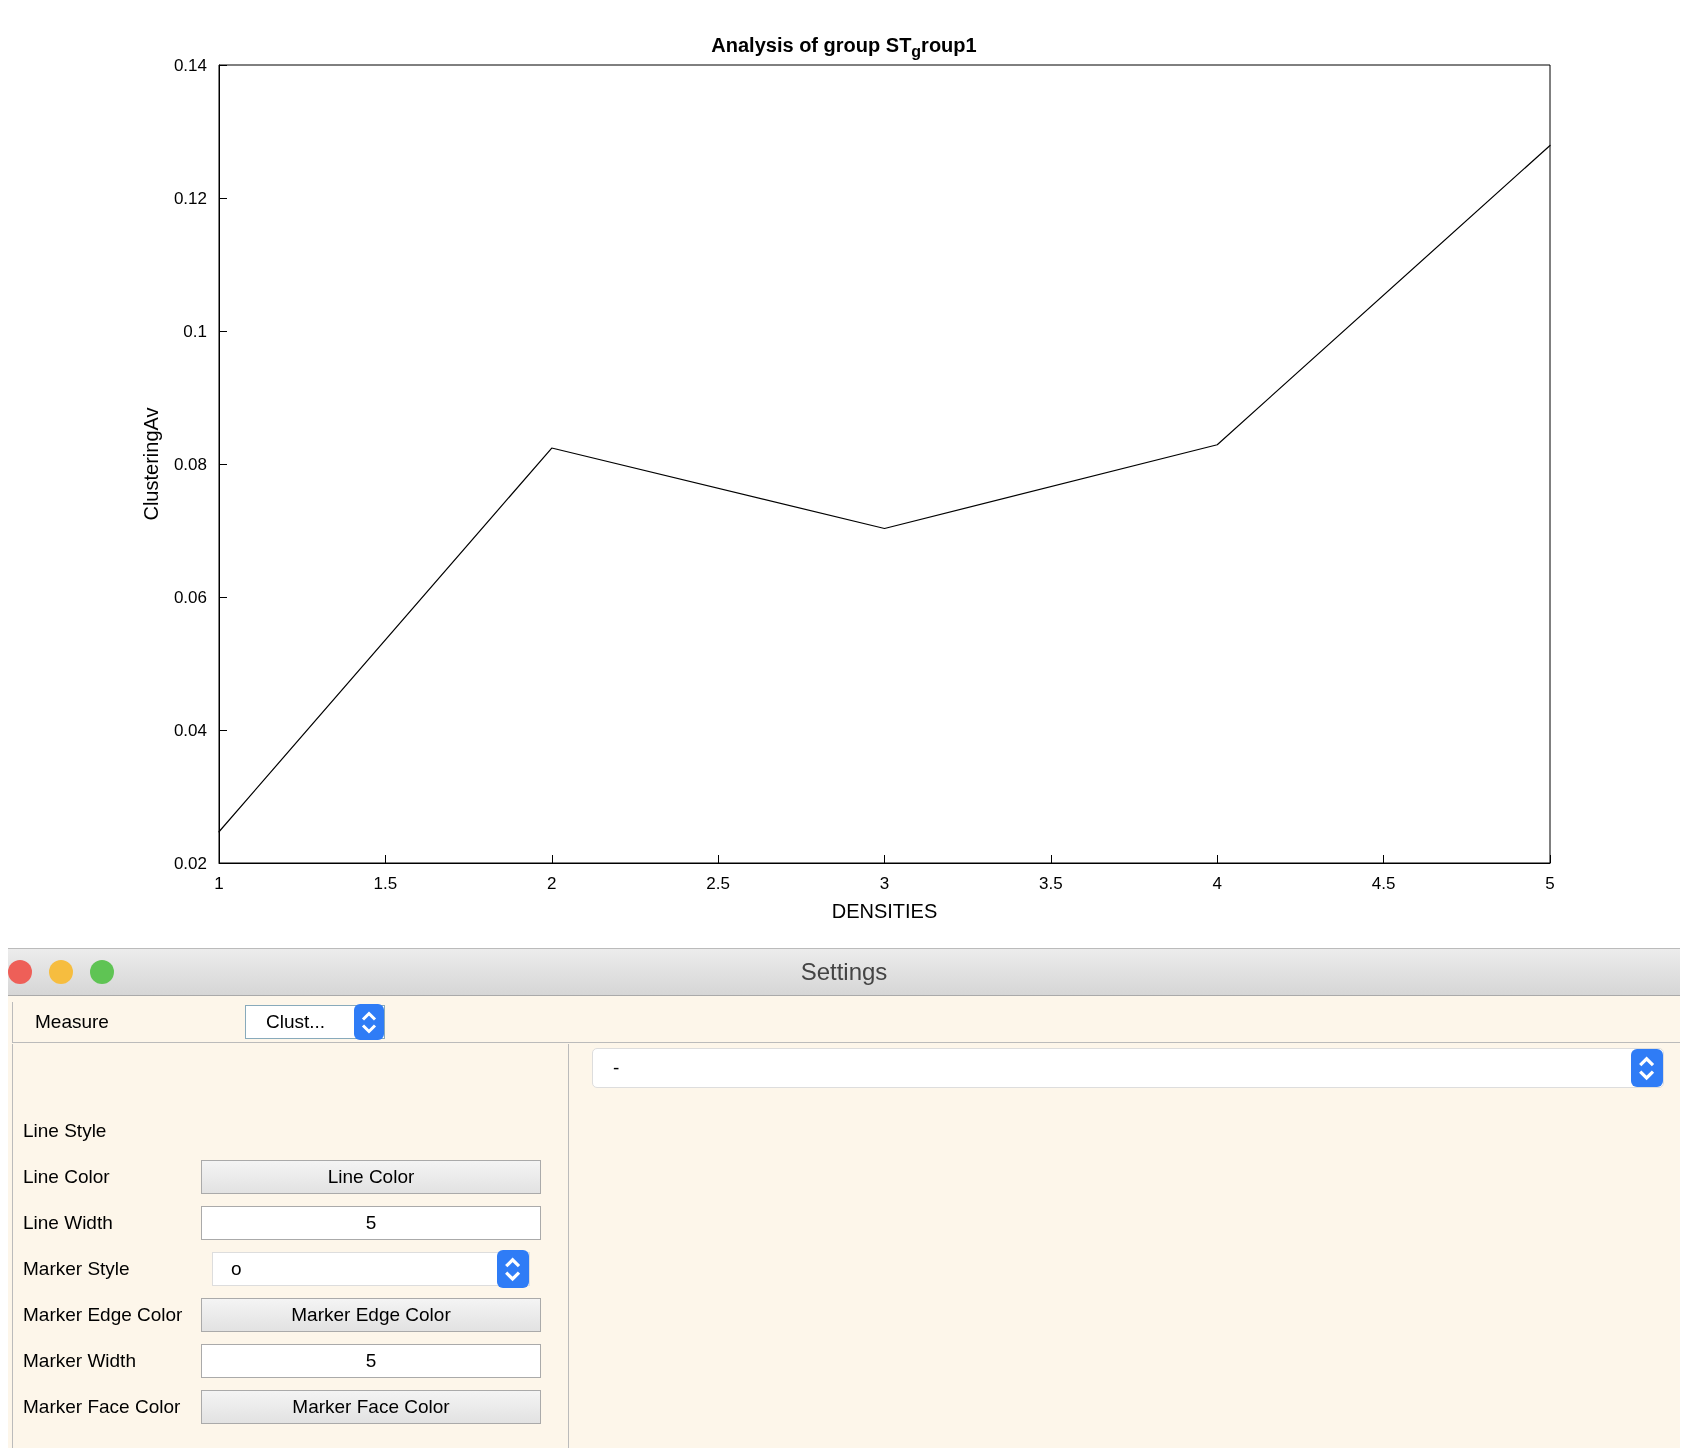  Describe the element at coordinates (190, 65) in the screenshot. I see `y-tick-label: 0.14` at that location.